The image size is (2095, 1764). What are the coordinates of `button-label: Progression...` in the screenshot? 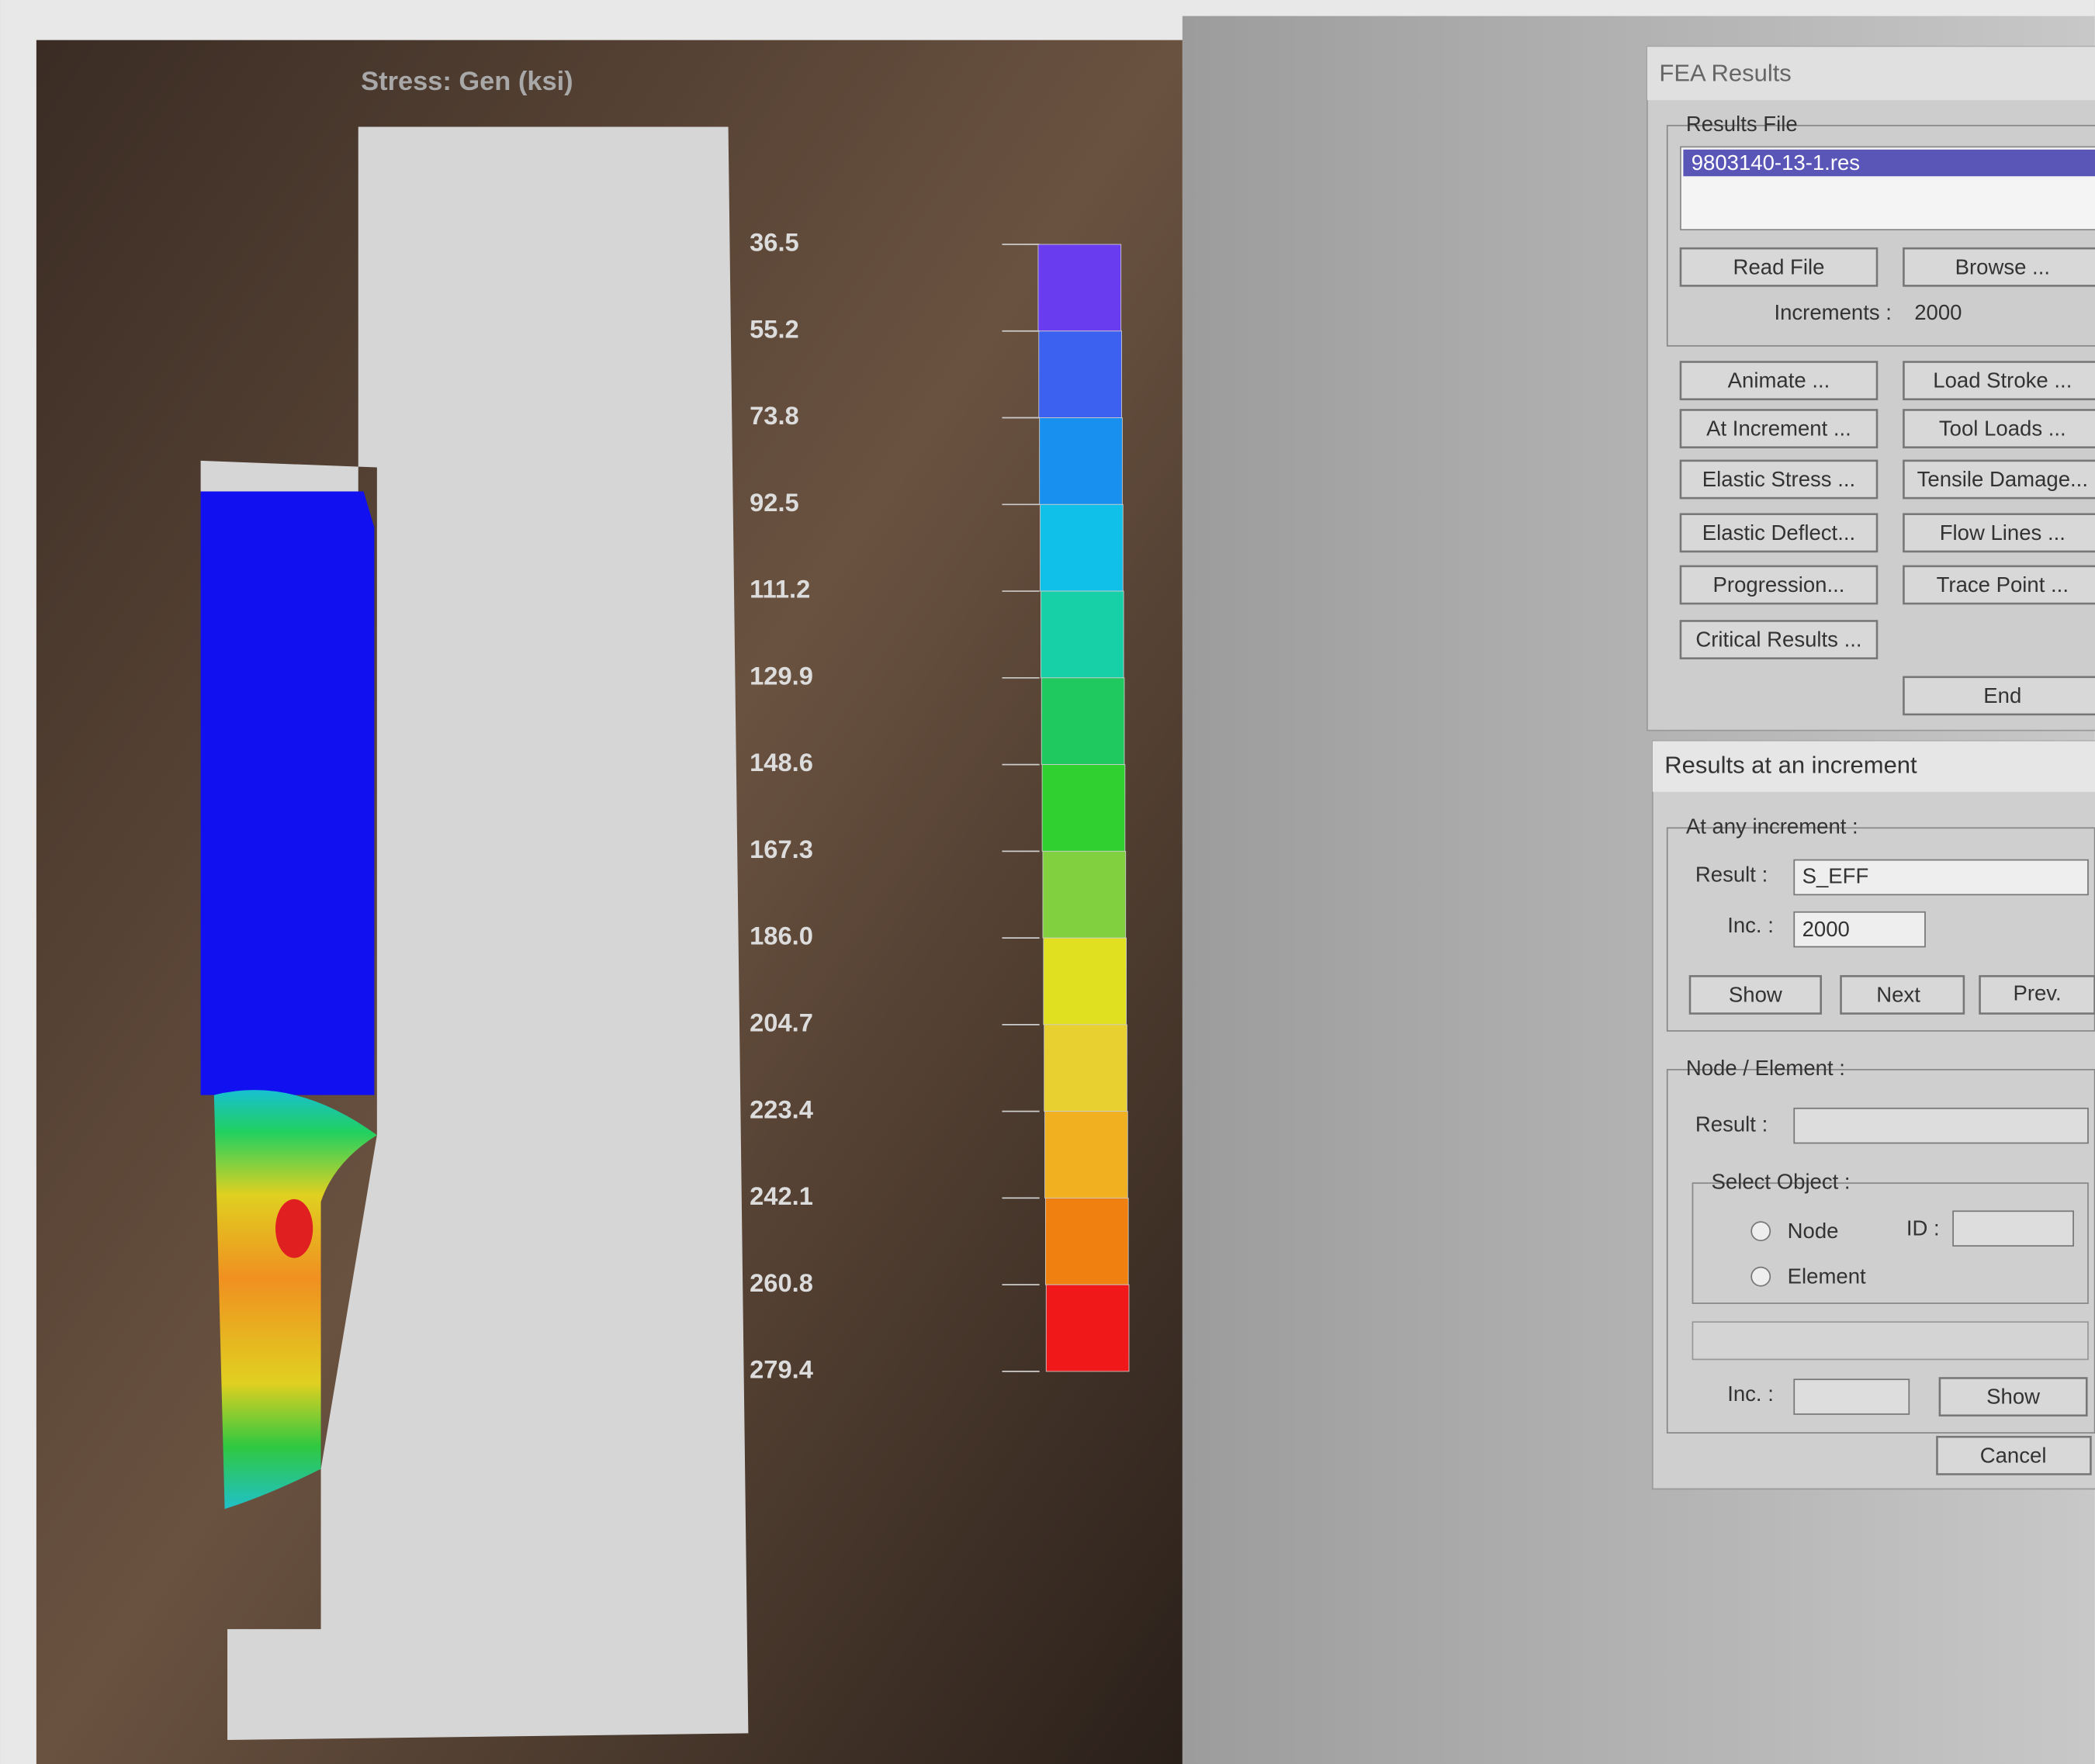 It's located at (1779, 584).